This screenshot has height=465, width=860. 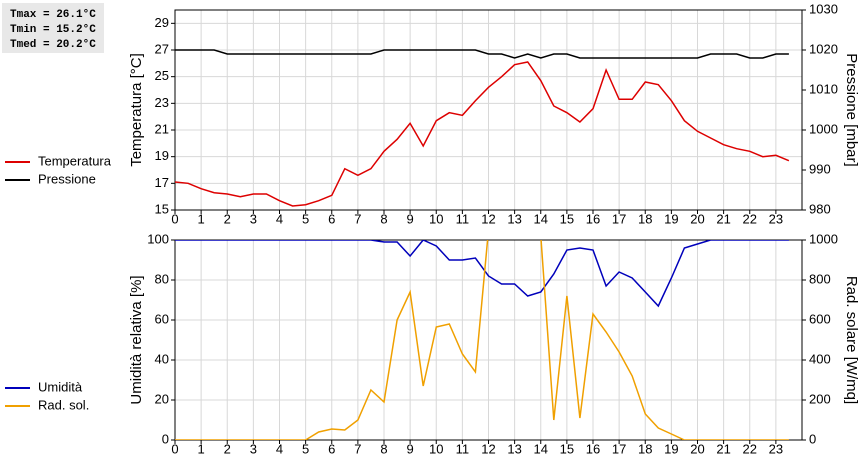 What do you see at coordinates (165, 438) in the screenshot?
I see `y-tick-label: 0` at bounding box center [165, 438].